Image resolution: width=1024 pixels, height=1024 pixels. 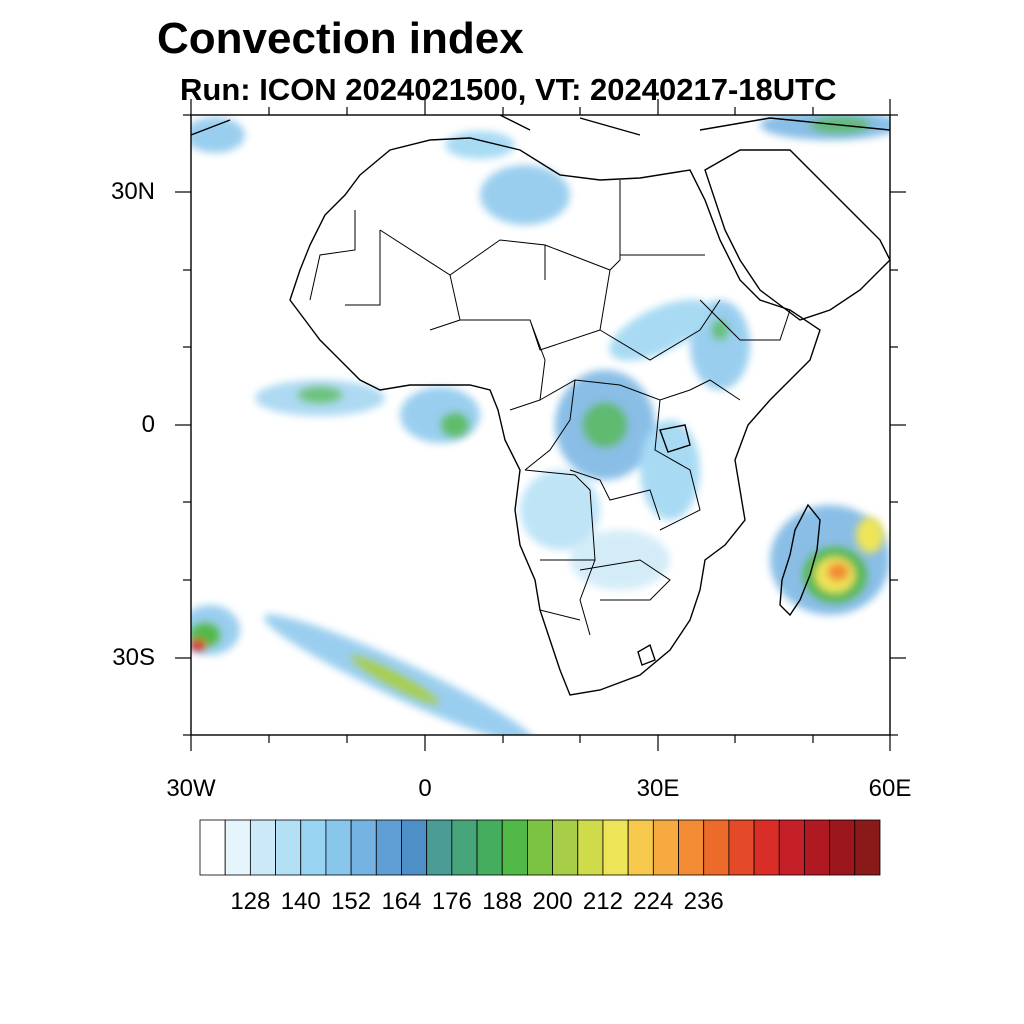 What do you see at coordinates (425, 788) in the screenshot?
I see `lon-label-0: 0` at bounding box center [425, 788].